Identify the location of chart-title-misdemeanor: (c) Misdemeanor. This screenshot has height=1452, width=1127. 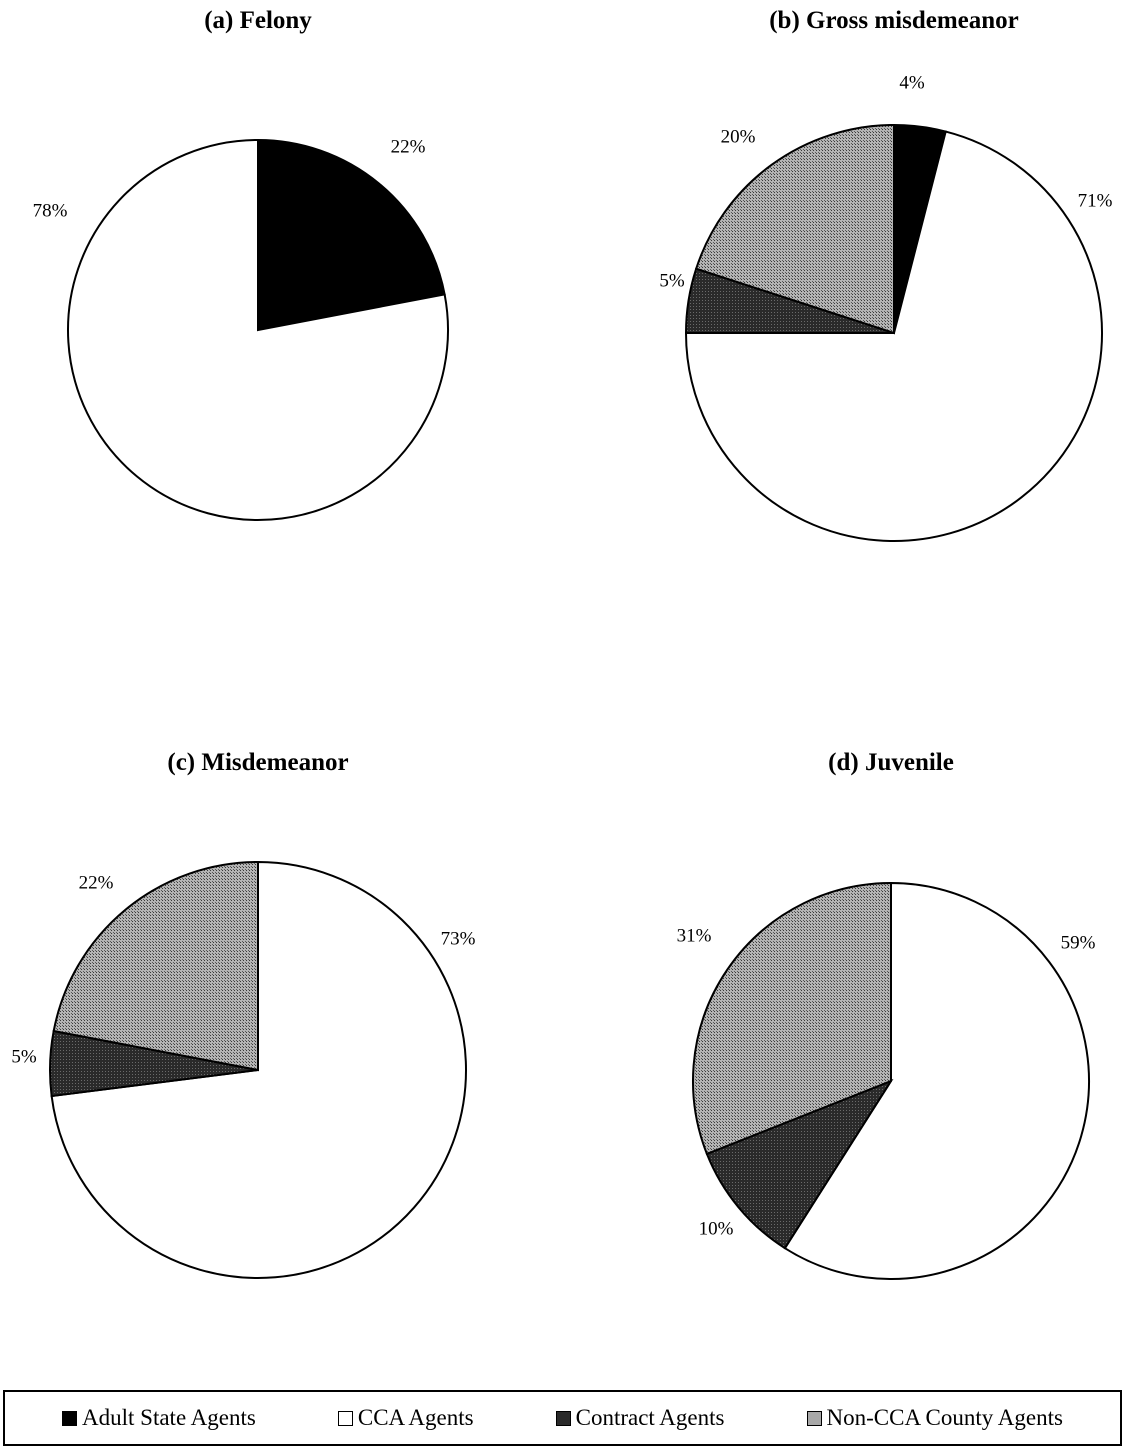
(257, 762).